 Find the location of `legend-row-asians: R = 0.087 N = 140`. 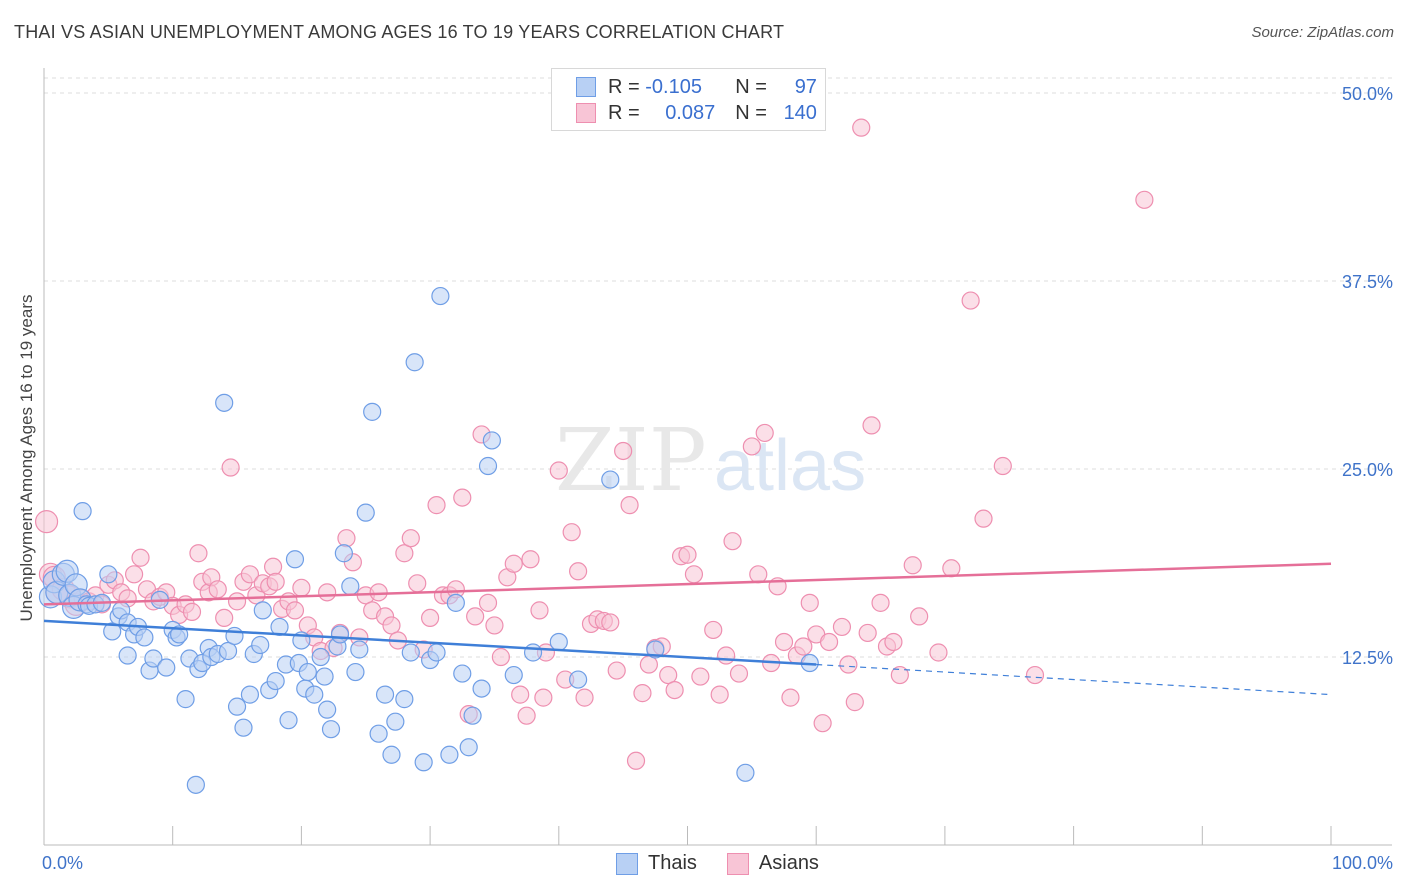

legend-row-asians: R = 0.087 N = 140 is located at coordinates (696, 113).